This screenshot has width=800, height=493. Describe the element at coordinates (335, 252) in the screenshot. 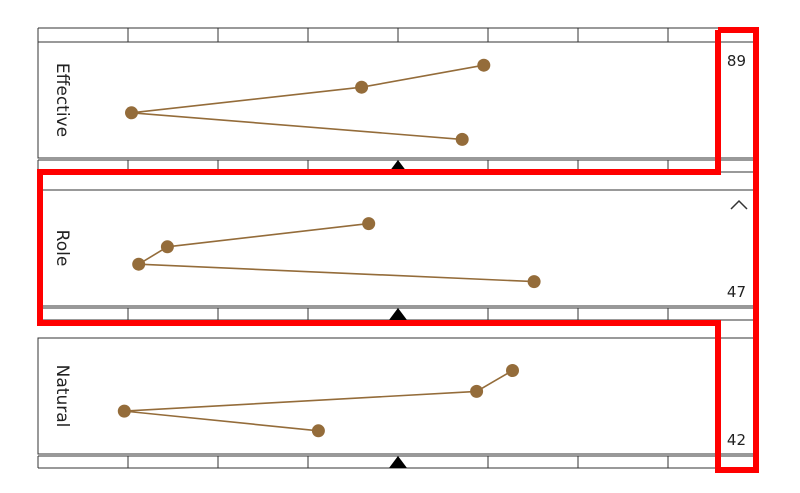

I see `series-line-role` at that location.